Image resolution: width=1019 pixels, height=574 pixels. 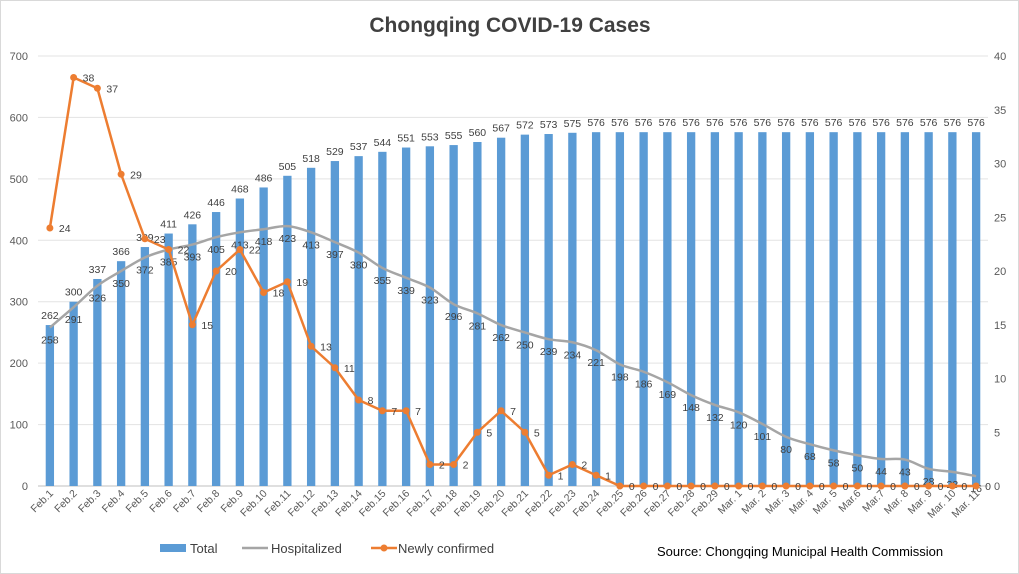 What do you see at coordinates (89, 79) in the screenshot?
I see `data-label-newly-confirmed: 38` at bounding box center [89, 79].